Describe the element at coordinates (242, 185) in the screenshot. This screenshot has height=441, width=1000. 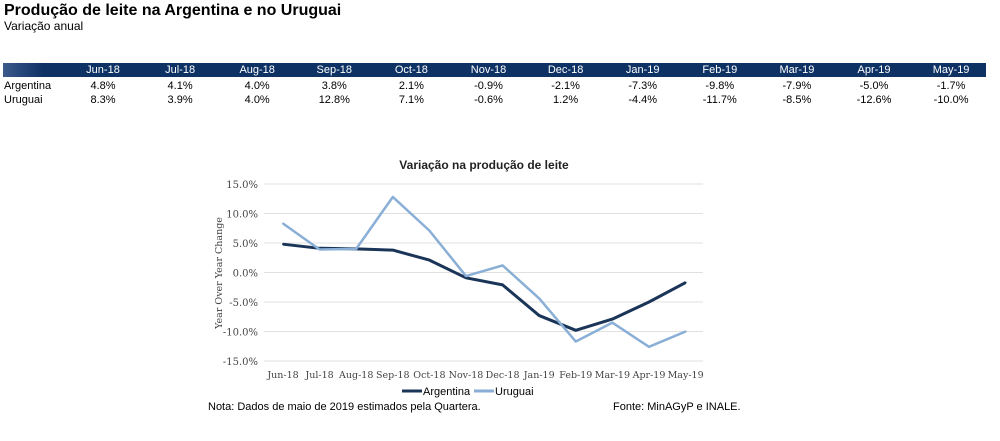
I see `y-tick-label: 15.0%` at that location.